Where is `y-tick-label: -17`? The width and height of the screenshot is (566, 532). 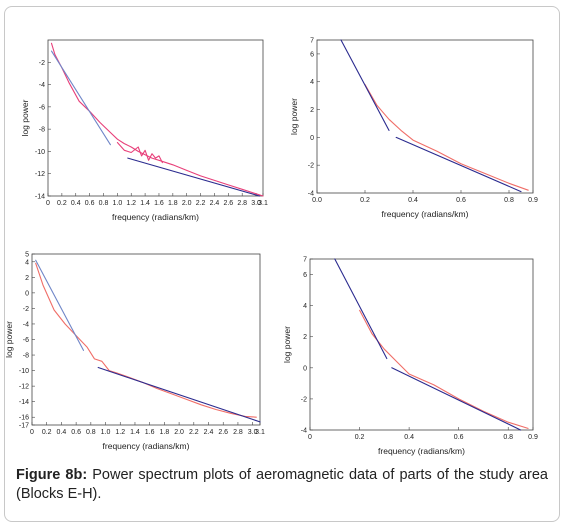
y-tick-label: -17 is located at coordinates (24, 426).